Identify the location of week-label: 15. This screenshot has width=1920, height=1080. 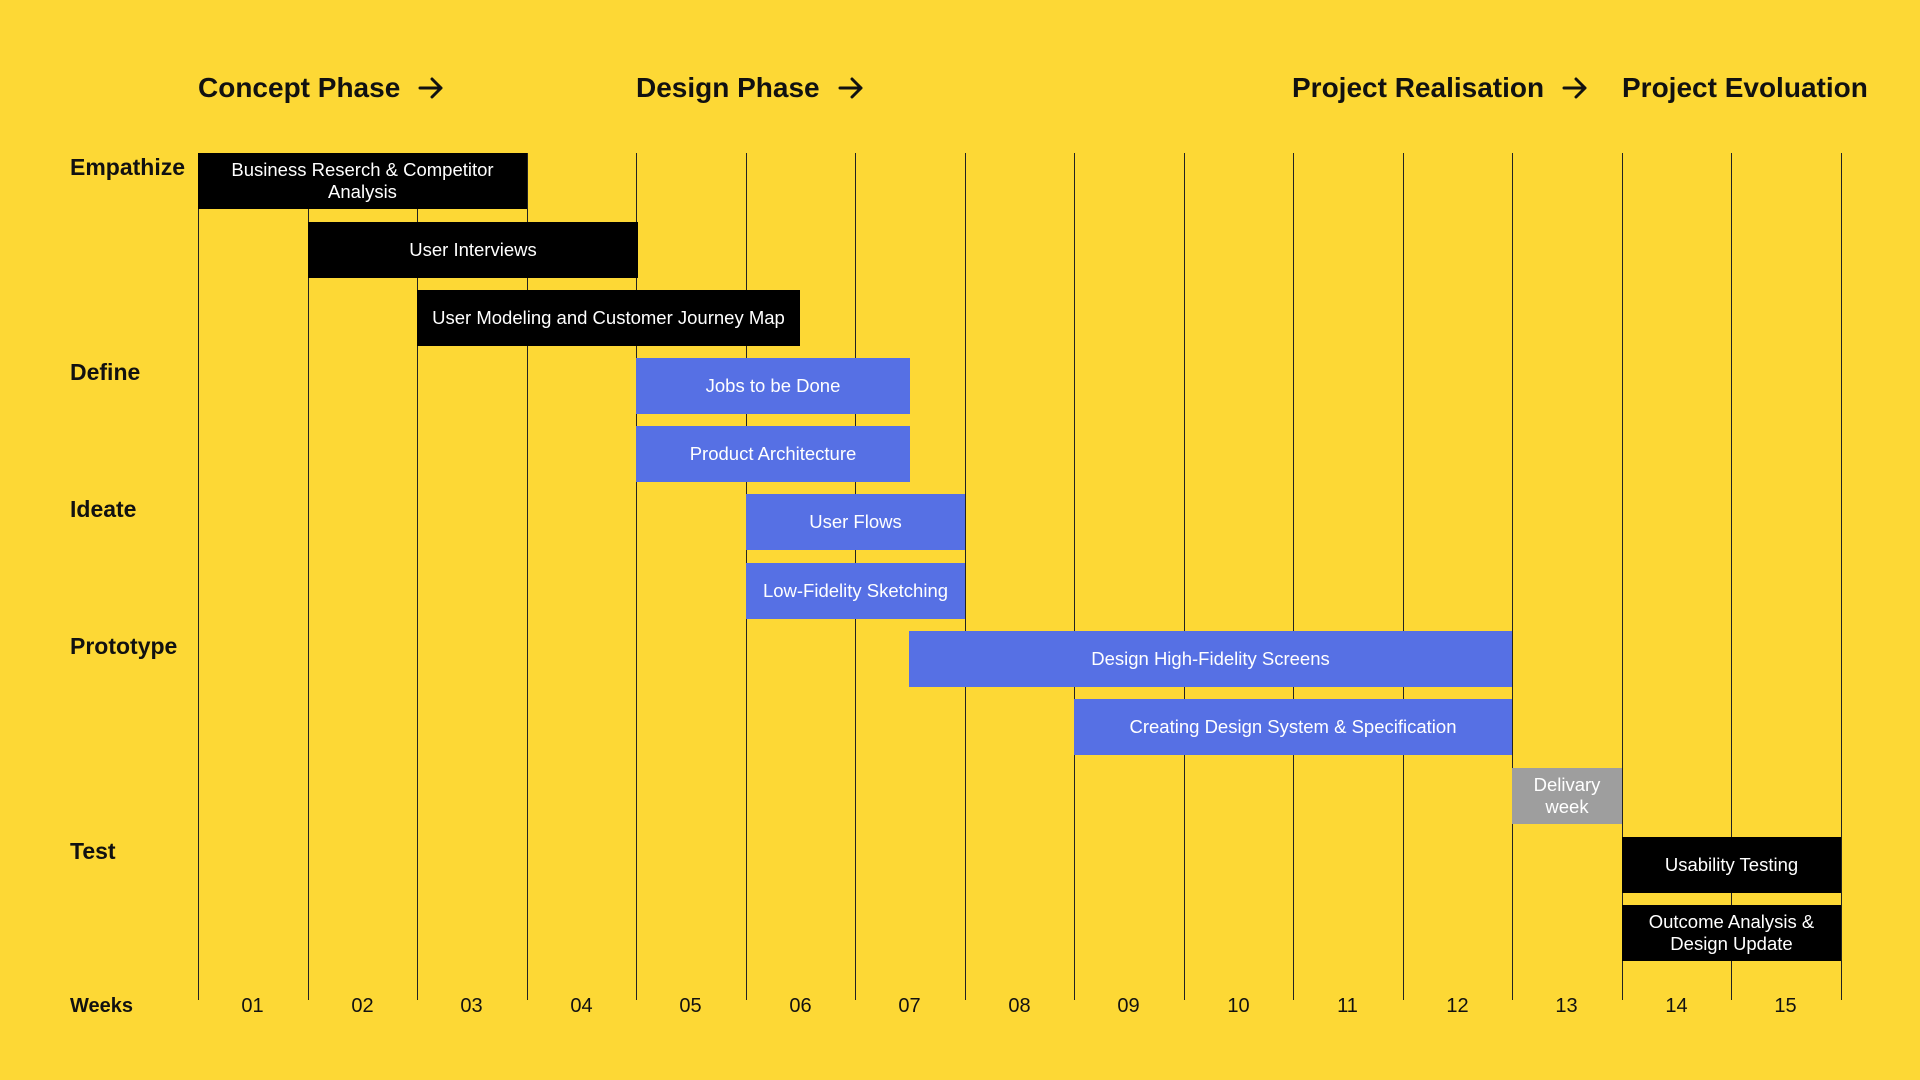
(1785, 1006).